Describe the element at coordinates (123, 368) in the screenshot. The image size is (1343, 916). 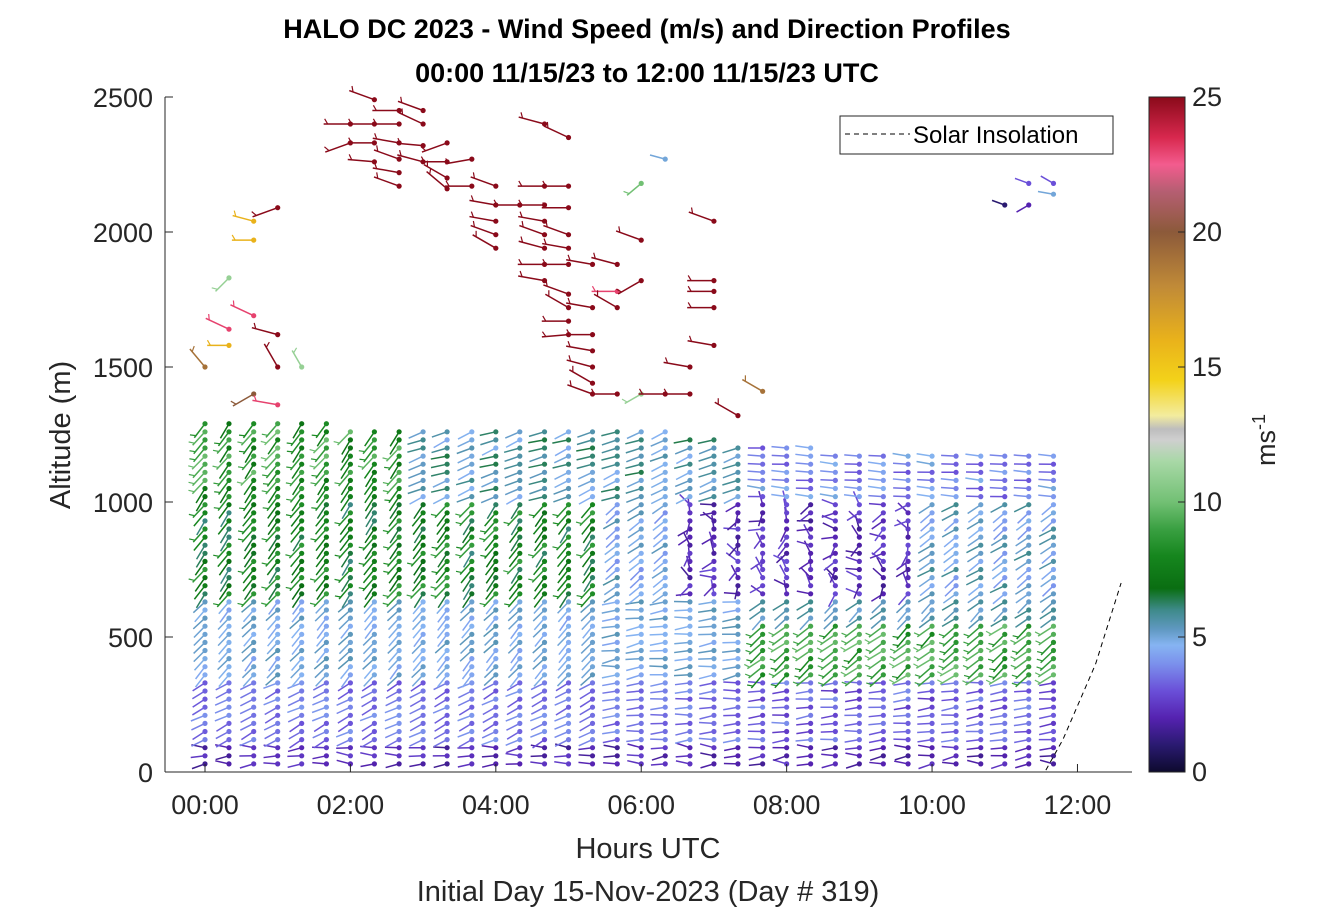
I see `y-tick-label: 1500` at that location.